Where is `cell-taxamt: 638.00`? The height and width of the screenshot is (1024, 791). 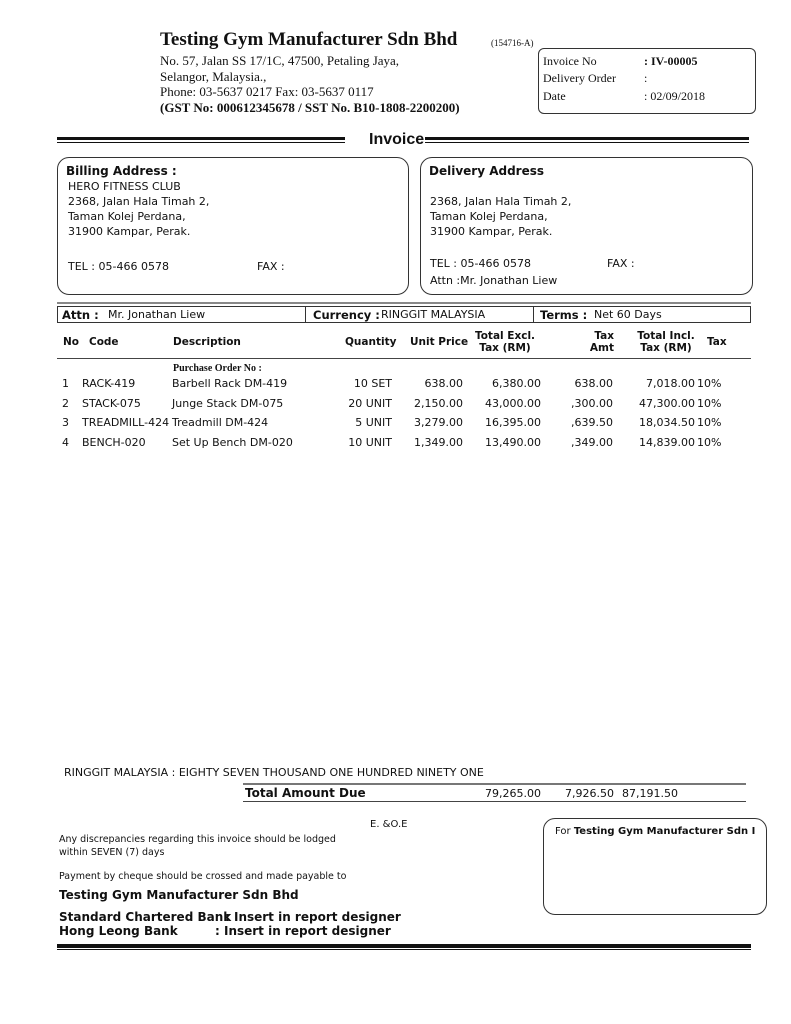 cell-taxamt: 638.00 is located at coordinates (594, 383).